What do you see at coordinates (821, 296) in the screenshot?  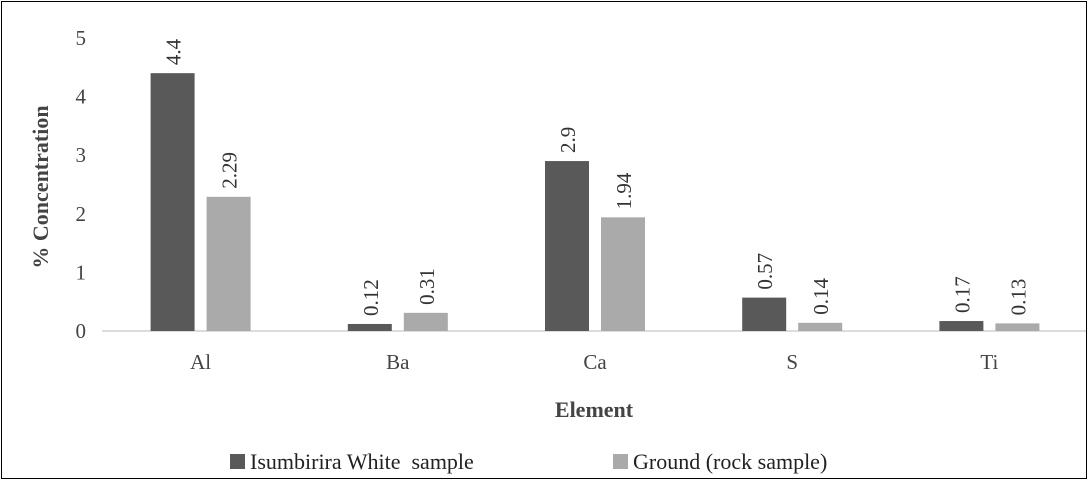 I see `data-label: 0.14` at bounding box center [821, 296].